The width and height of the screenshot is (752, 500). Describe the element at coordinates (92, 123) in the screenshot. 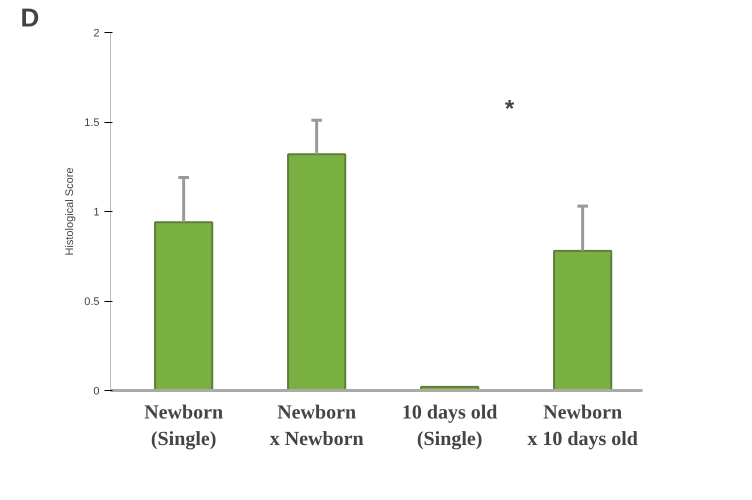

I see `y-tick-label: 1.5` at that location.